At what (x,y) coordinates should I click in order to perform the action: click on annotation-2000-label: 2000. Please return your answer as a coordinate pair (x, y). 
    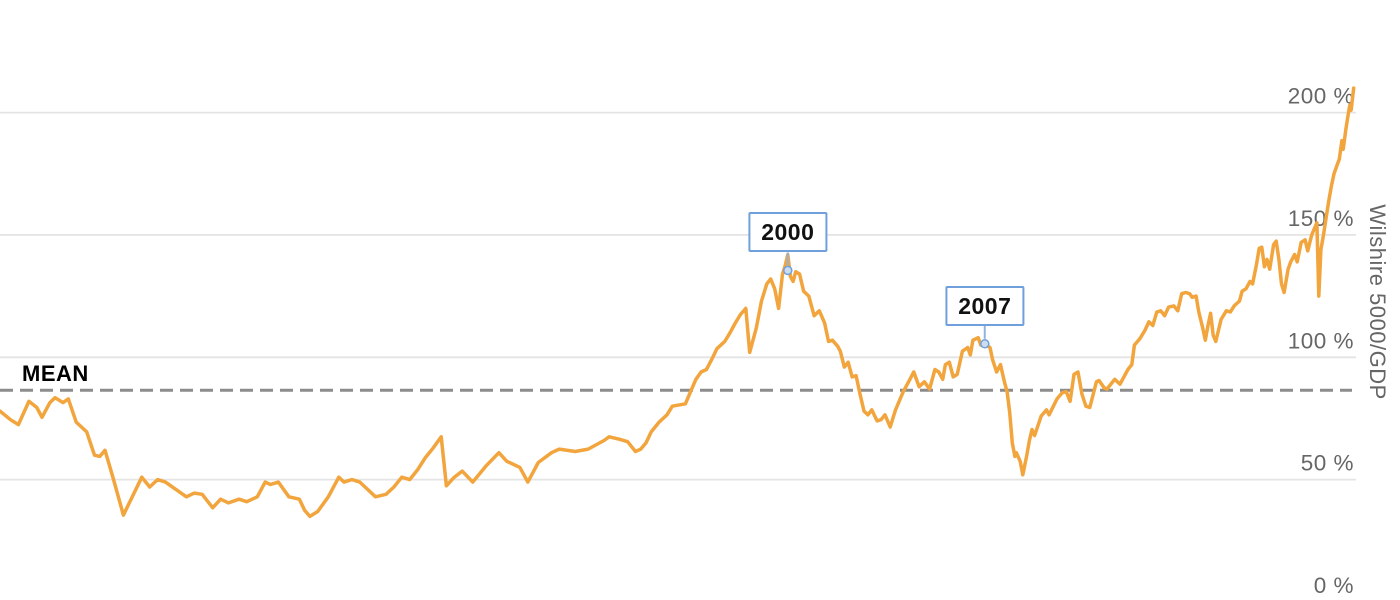
    Looking at the image, I should click on (788, 232).